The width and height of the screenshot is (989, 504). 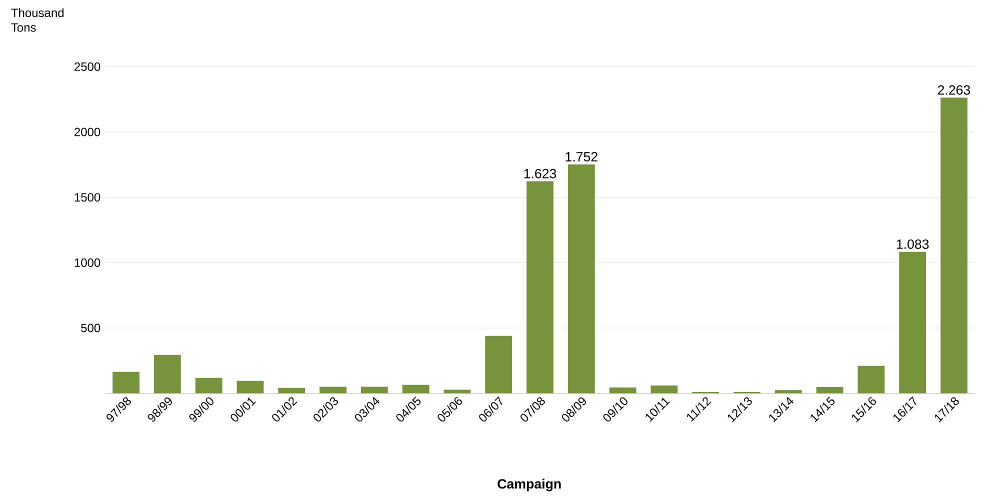 What do you see at coordinates (912, 244) in the screenshot?
I see `data-label: 1.083` at bounding box center [912, 244].